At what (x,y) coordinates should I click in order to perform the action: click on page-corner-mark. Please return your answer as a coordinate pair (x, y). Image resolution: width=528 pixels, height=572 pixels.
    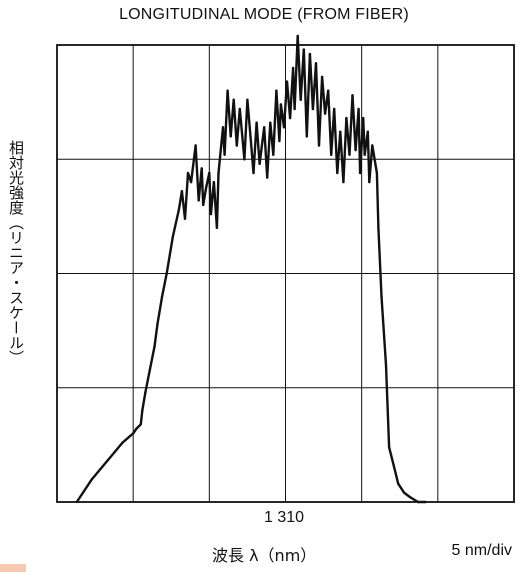
    Looking at the image, I should click on (13, 568).